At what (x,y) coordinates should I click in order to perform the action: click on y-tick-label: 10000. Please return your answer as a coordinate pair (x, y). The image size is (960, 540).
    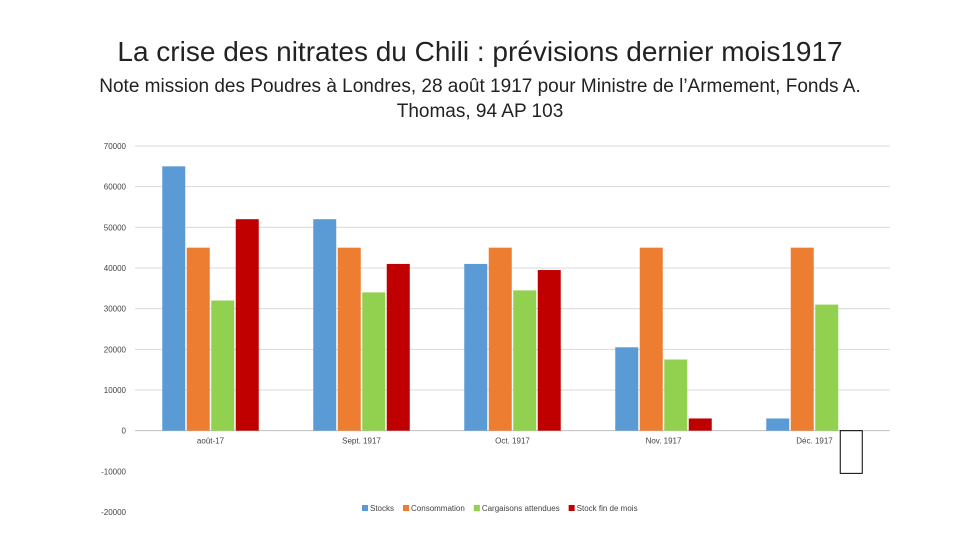
    Looking at the image, I should click on (115, 390).